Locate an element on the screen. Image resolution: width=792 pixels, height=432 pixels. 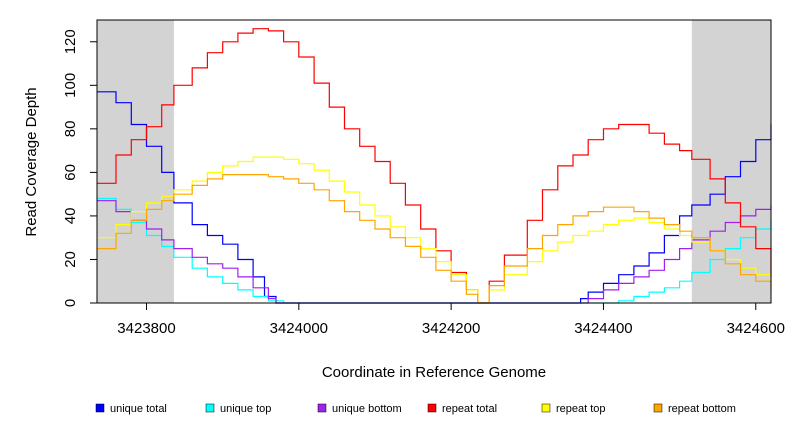
x-tick-label: 3424600 is located at coordinates (756, 328).